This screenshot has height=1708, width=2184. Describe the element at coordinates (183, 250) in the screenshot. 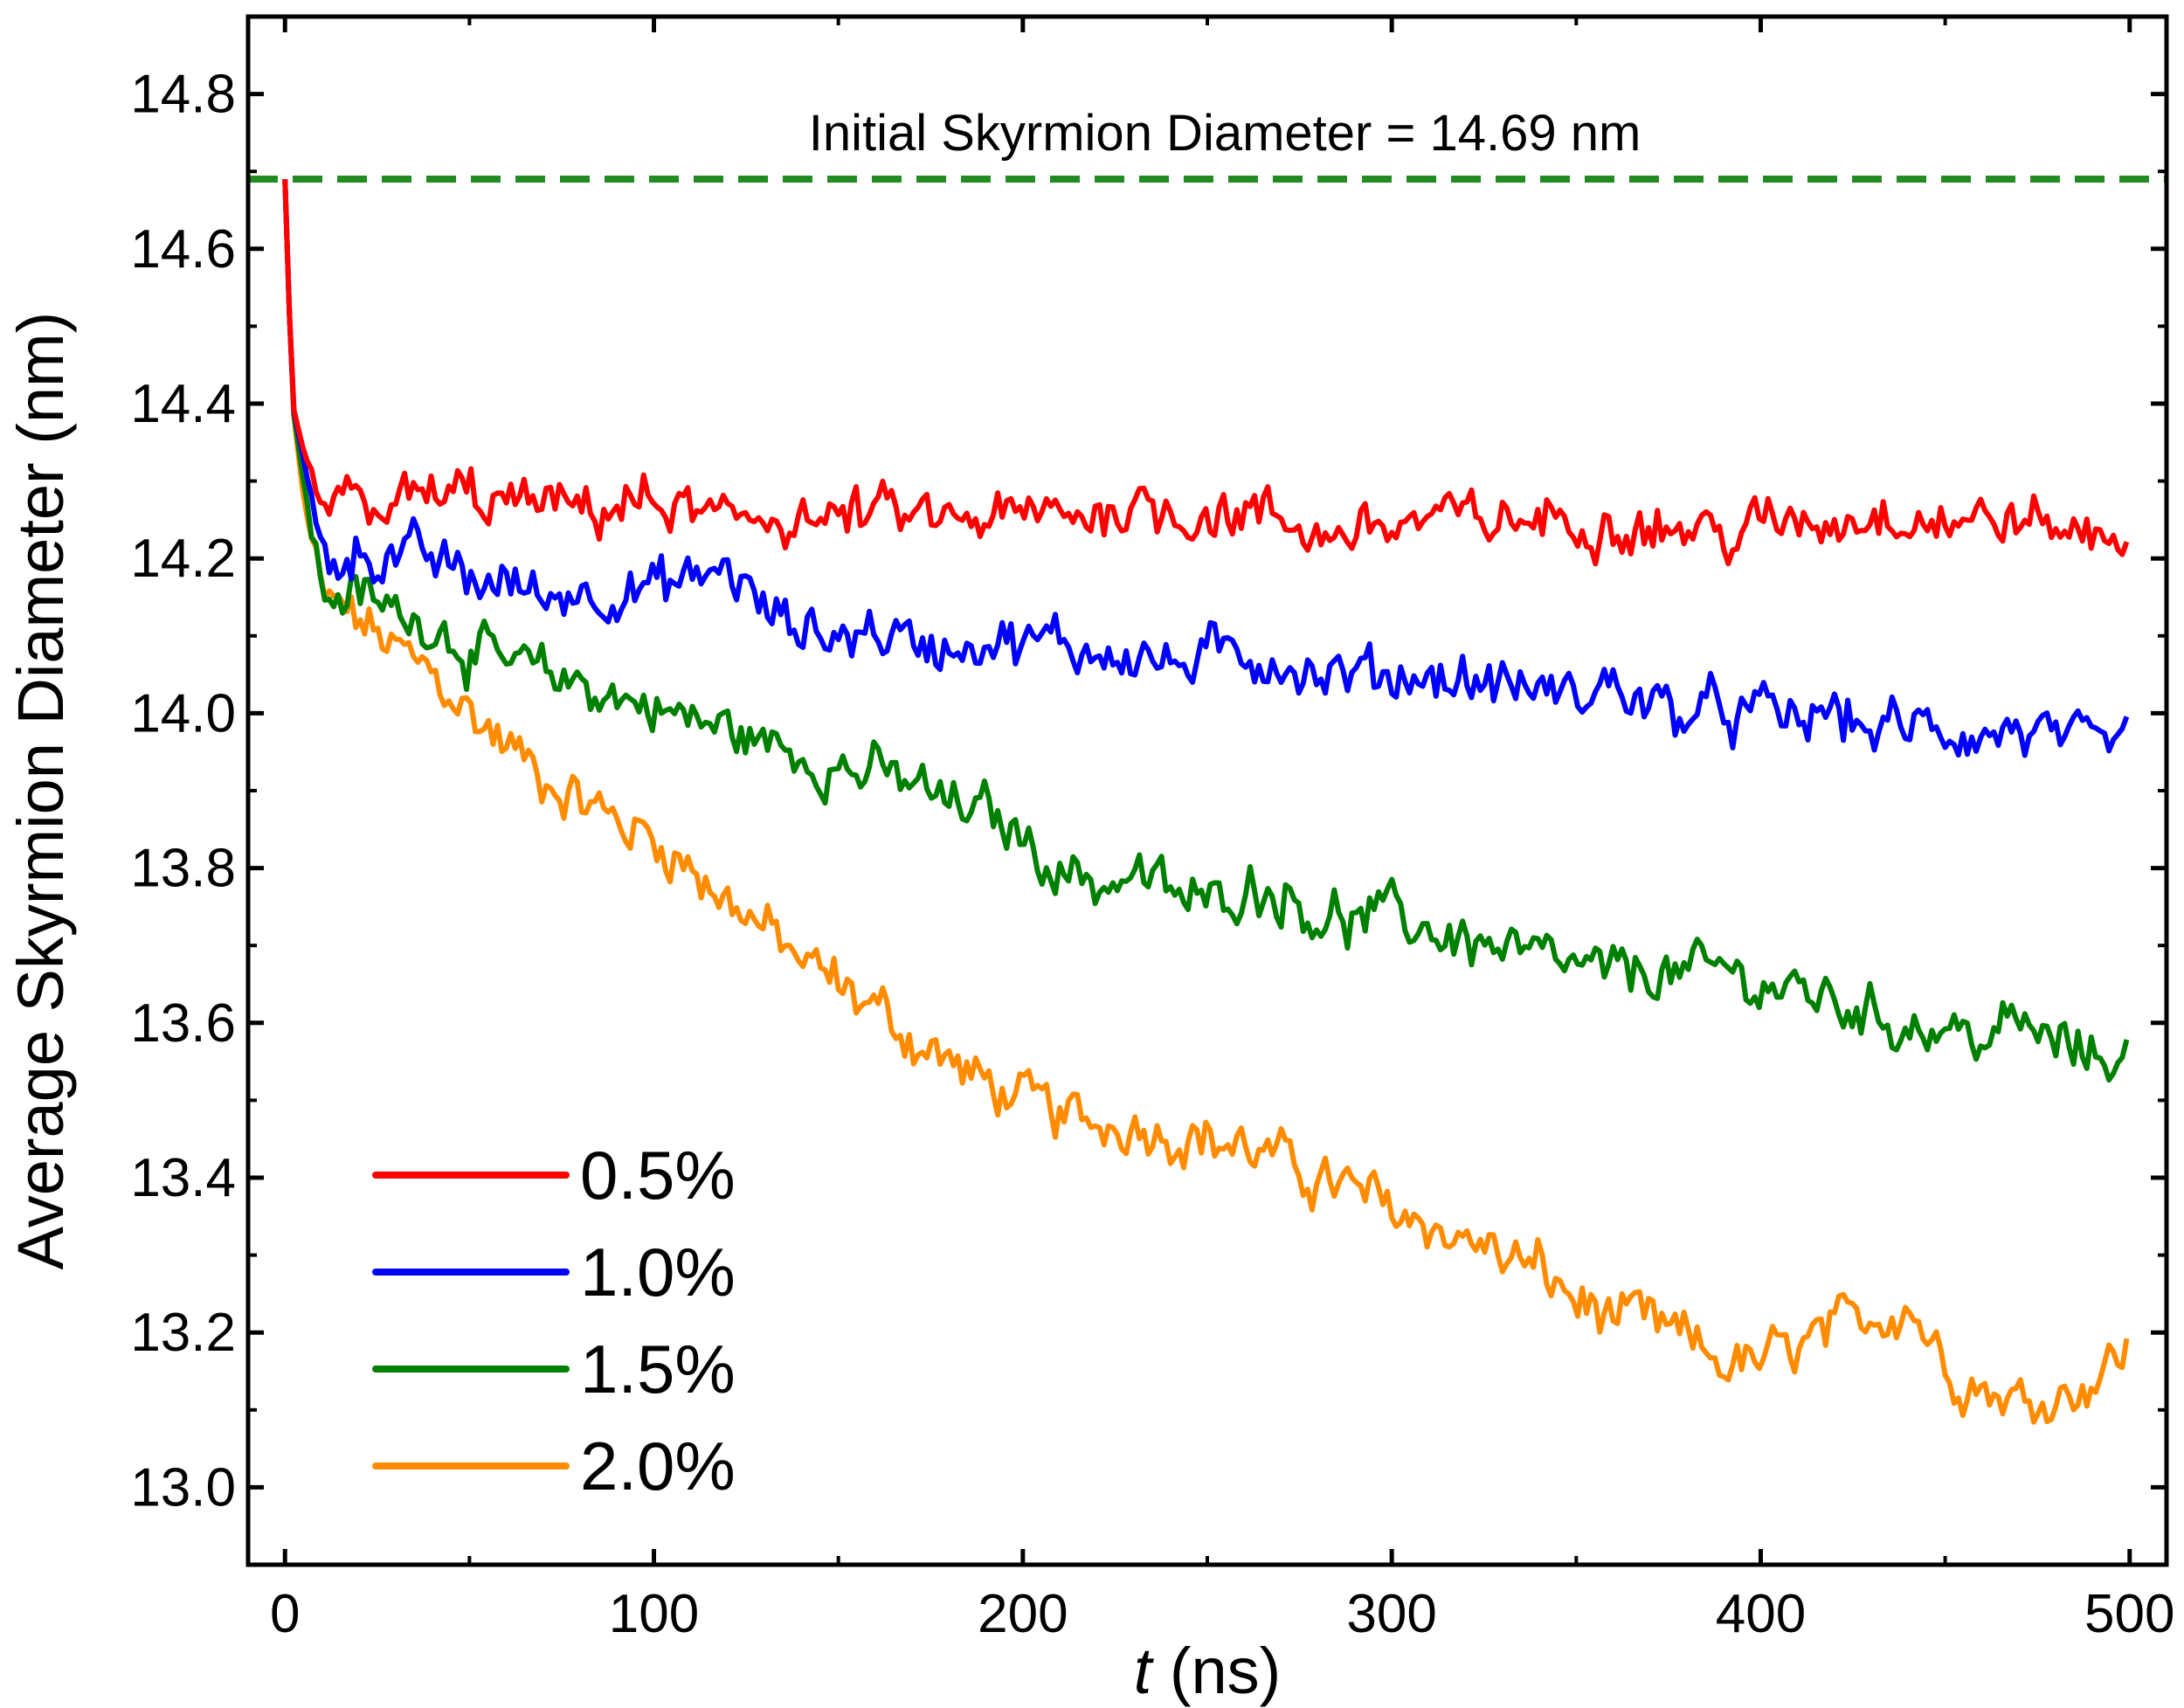

I see `y-tick-label: 14.6` at that location.